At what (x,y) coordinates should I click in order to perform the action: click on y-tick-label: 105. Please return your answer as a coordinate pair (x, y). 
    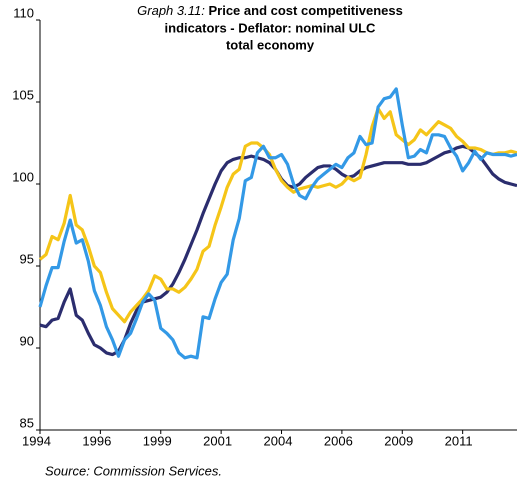
    Looking at the image, I should click on (23, 94).